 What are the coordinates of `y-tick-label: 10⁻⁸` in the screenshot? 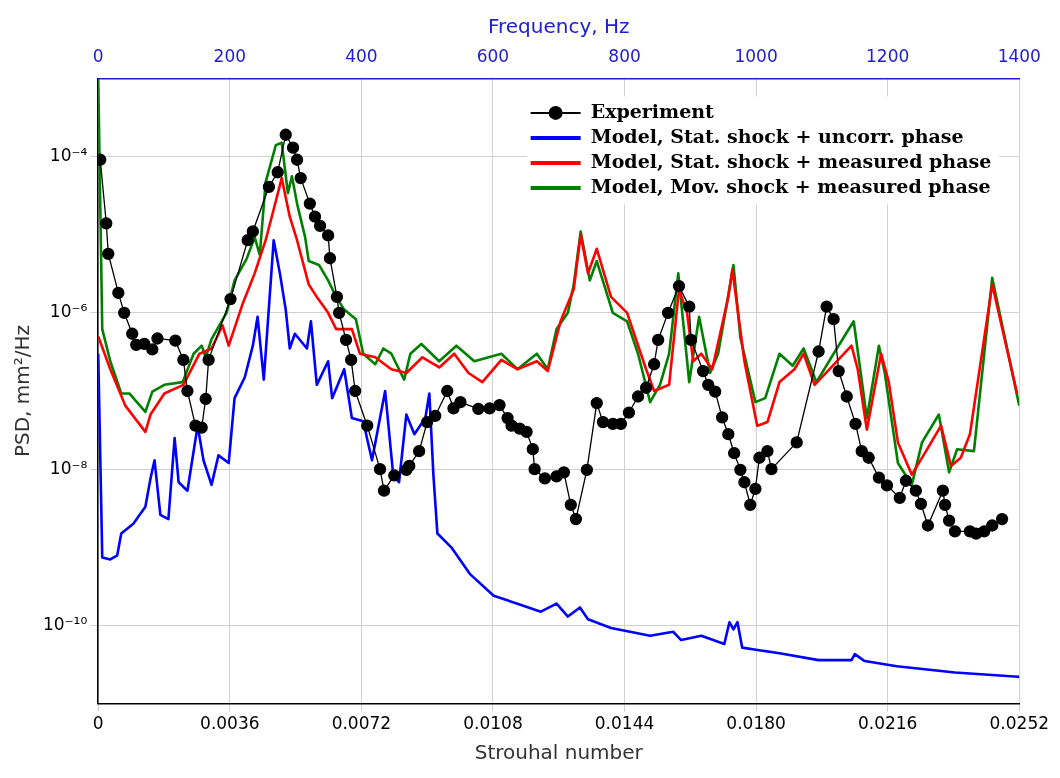 It's located at (68, 467).